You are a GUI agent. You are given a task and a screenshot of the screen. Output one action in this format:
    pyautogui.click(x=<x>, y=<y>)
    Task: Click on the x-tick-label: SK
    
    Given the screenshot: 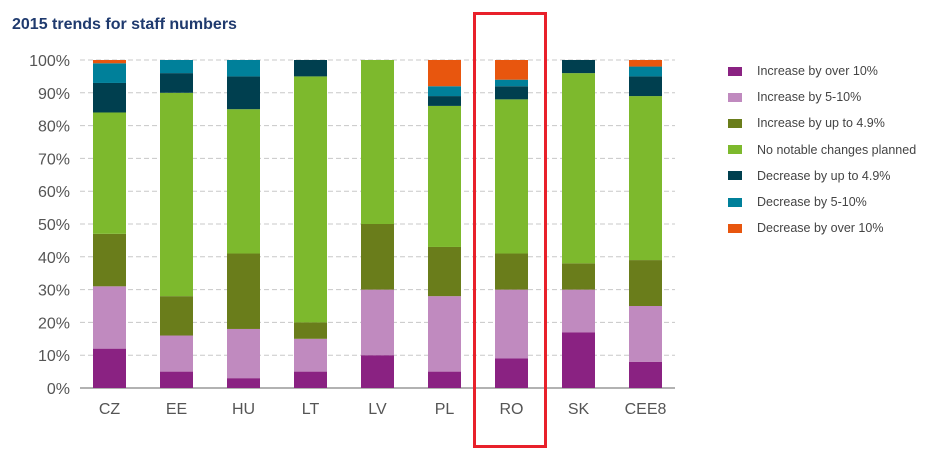 What is the action you would take?
    pyautogui.click(x=579, y=409)
    